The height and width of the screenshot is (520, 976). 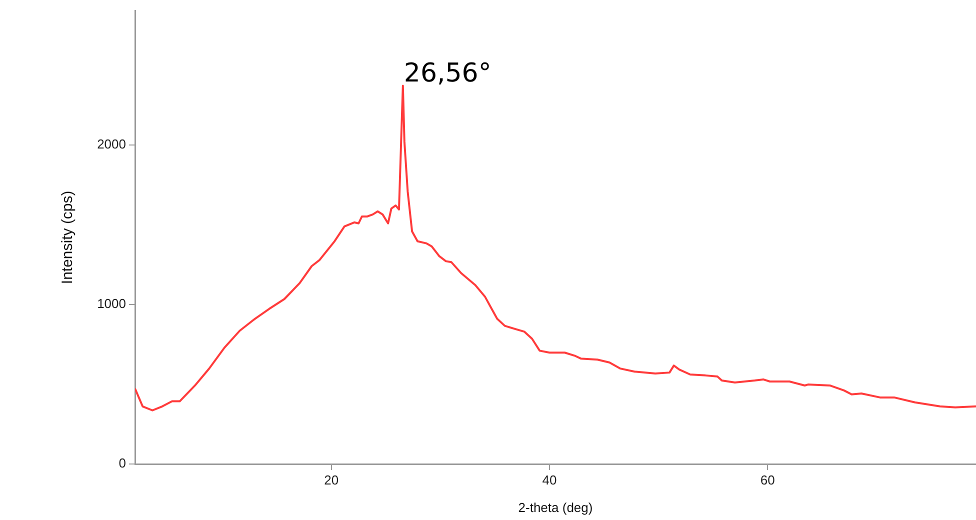 I want to click on y-tick-label: 2000, so click(x=111, y=144).